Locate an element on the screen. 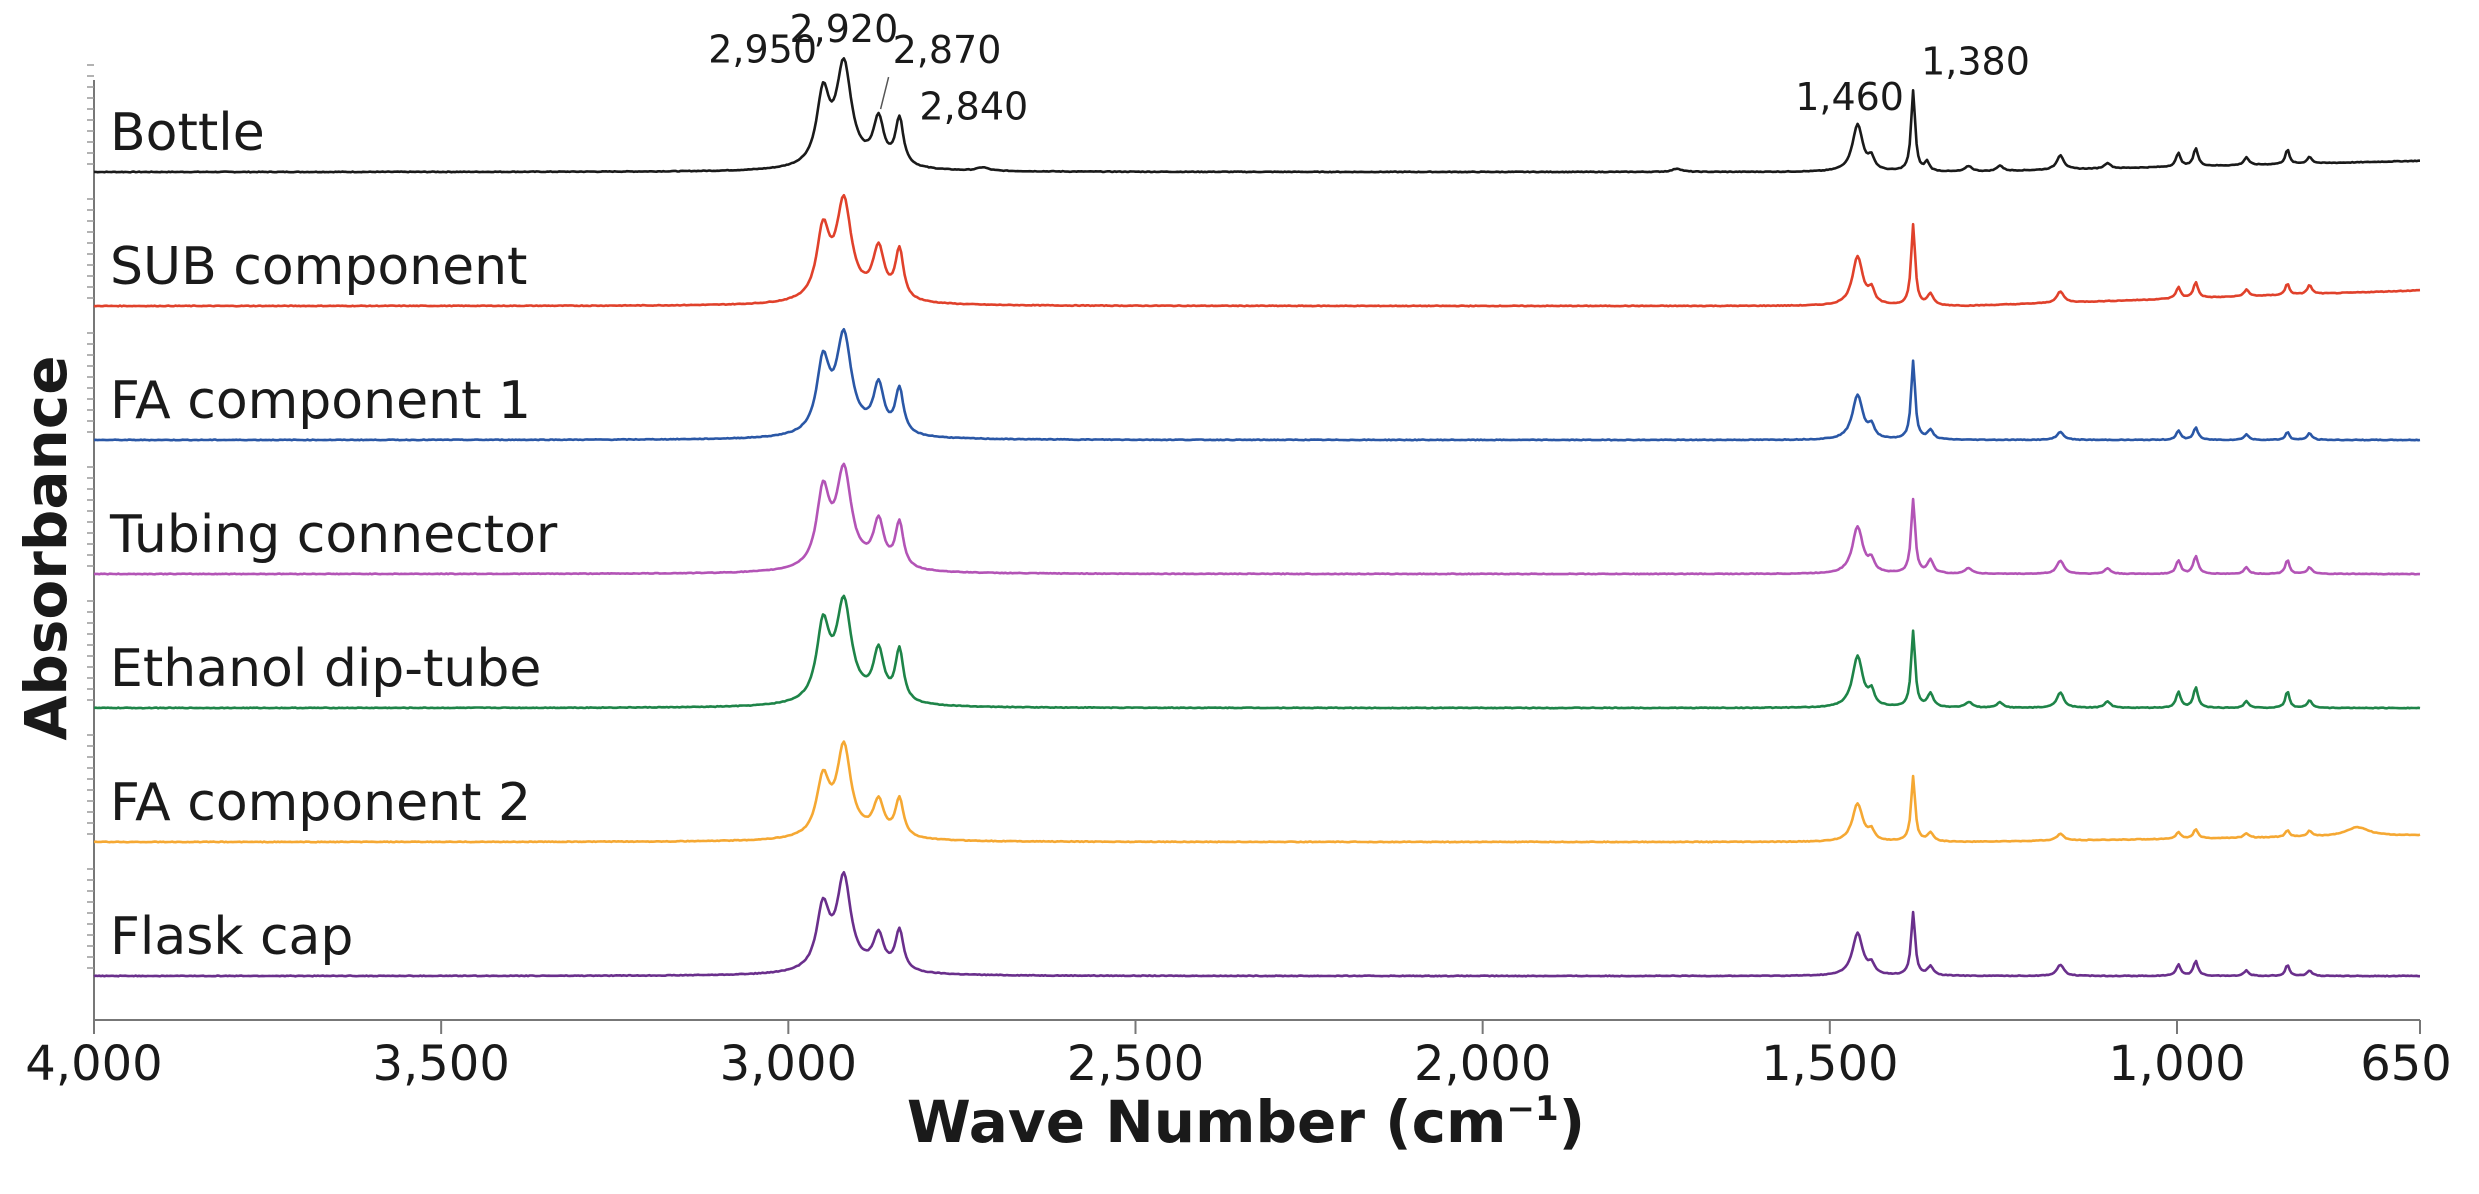 Image resolution: width=2479 pixels, height=1194 pixels. x-axis-title-main: Wave Number (cm is located at coordinates (1207, 1122).